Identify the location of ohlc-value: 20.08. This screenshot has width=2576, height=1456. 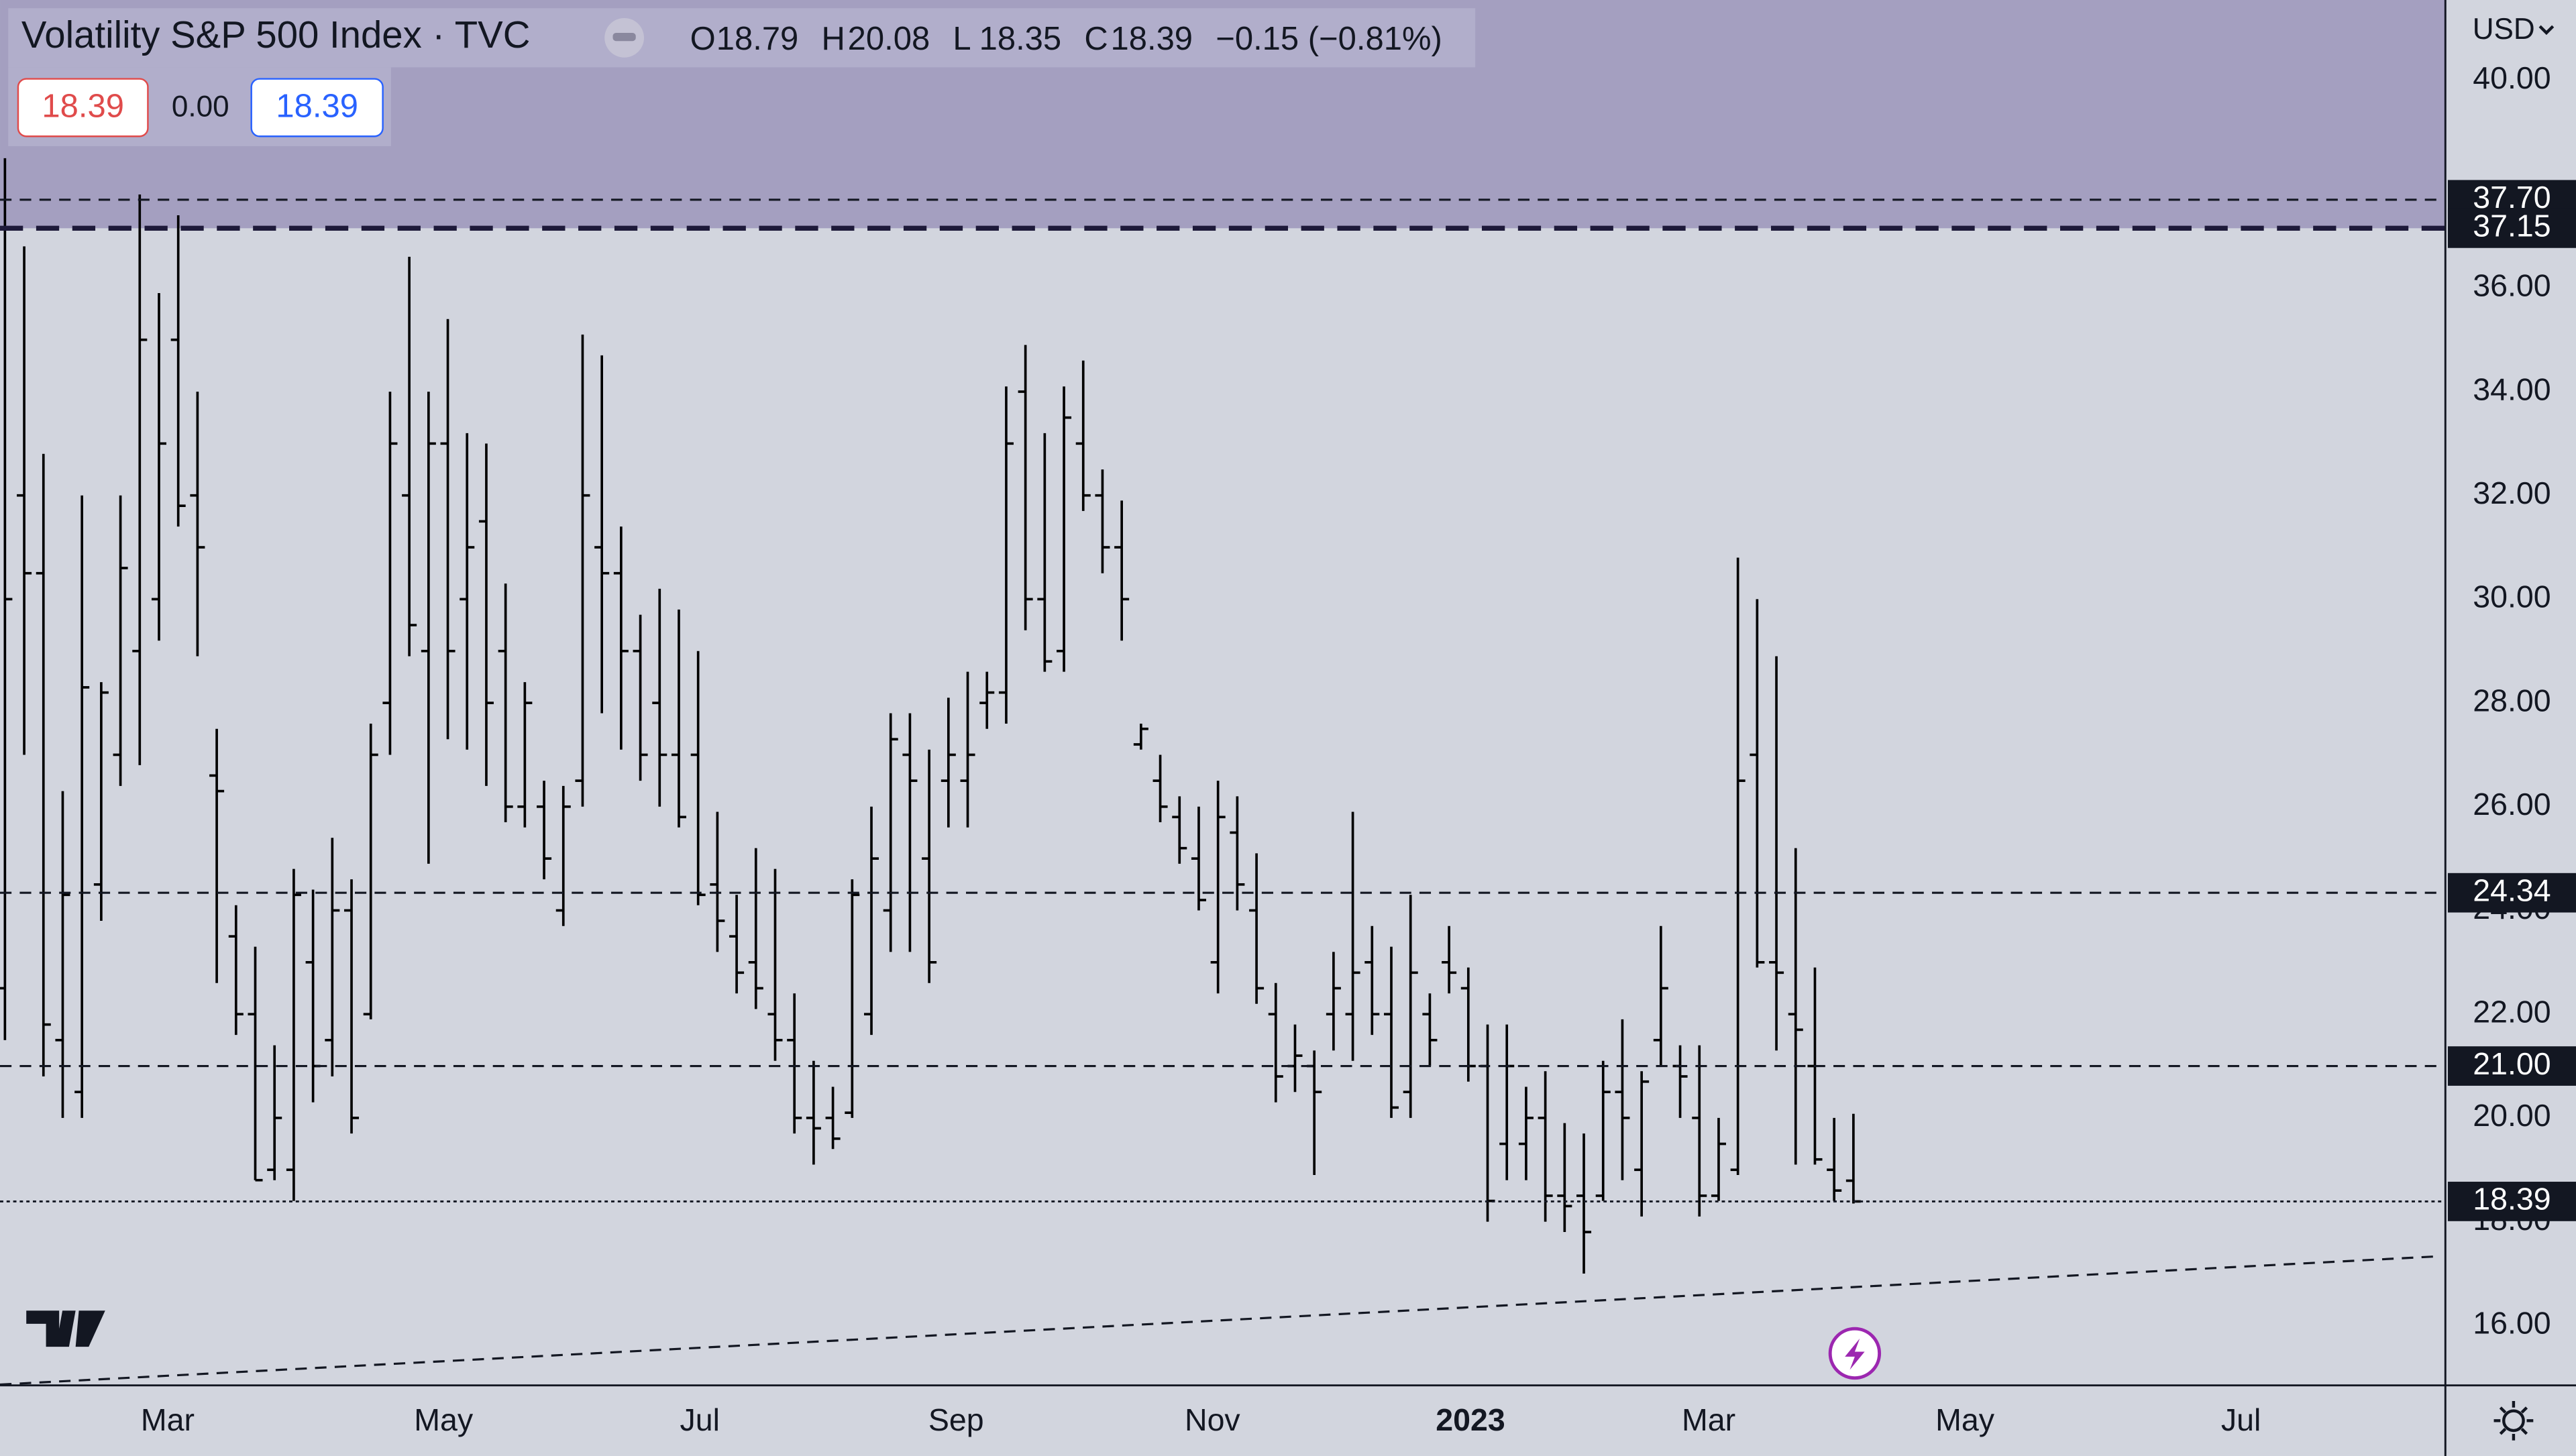
(889, 39).